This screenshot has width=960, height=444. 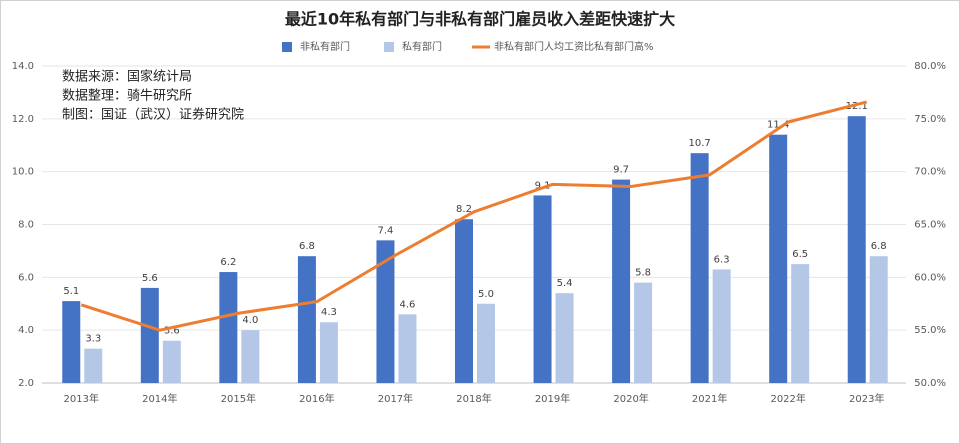 What do you see at coordinates (857, 106) in the screenshot?
I see `data-label: 12.1` at bounding box center [857, 106].